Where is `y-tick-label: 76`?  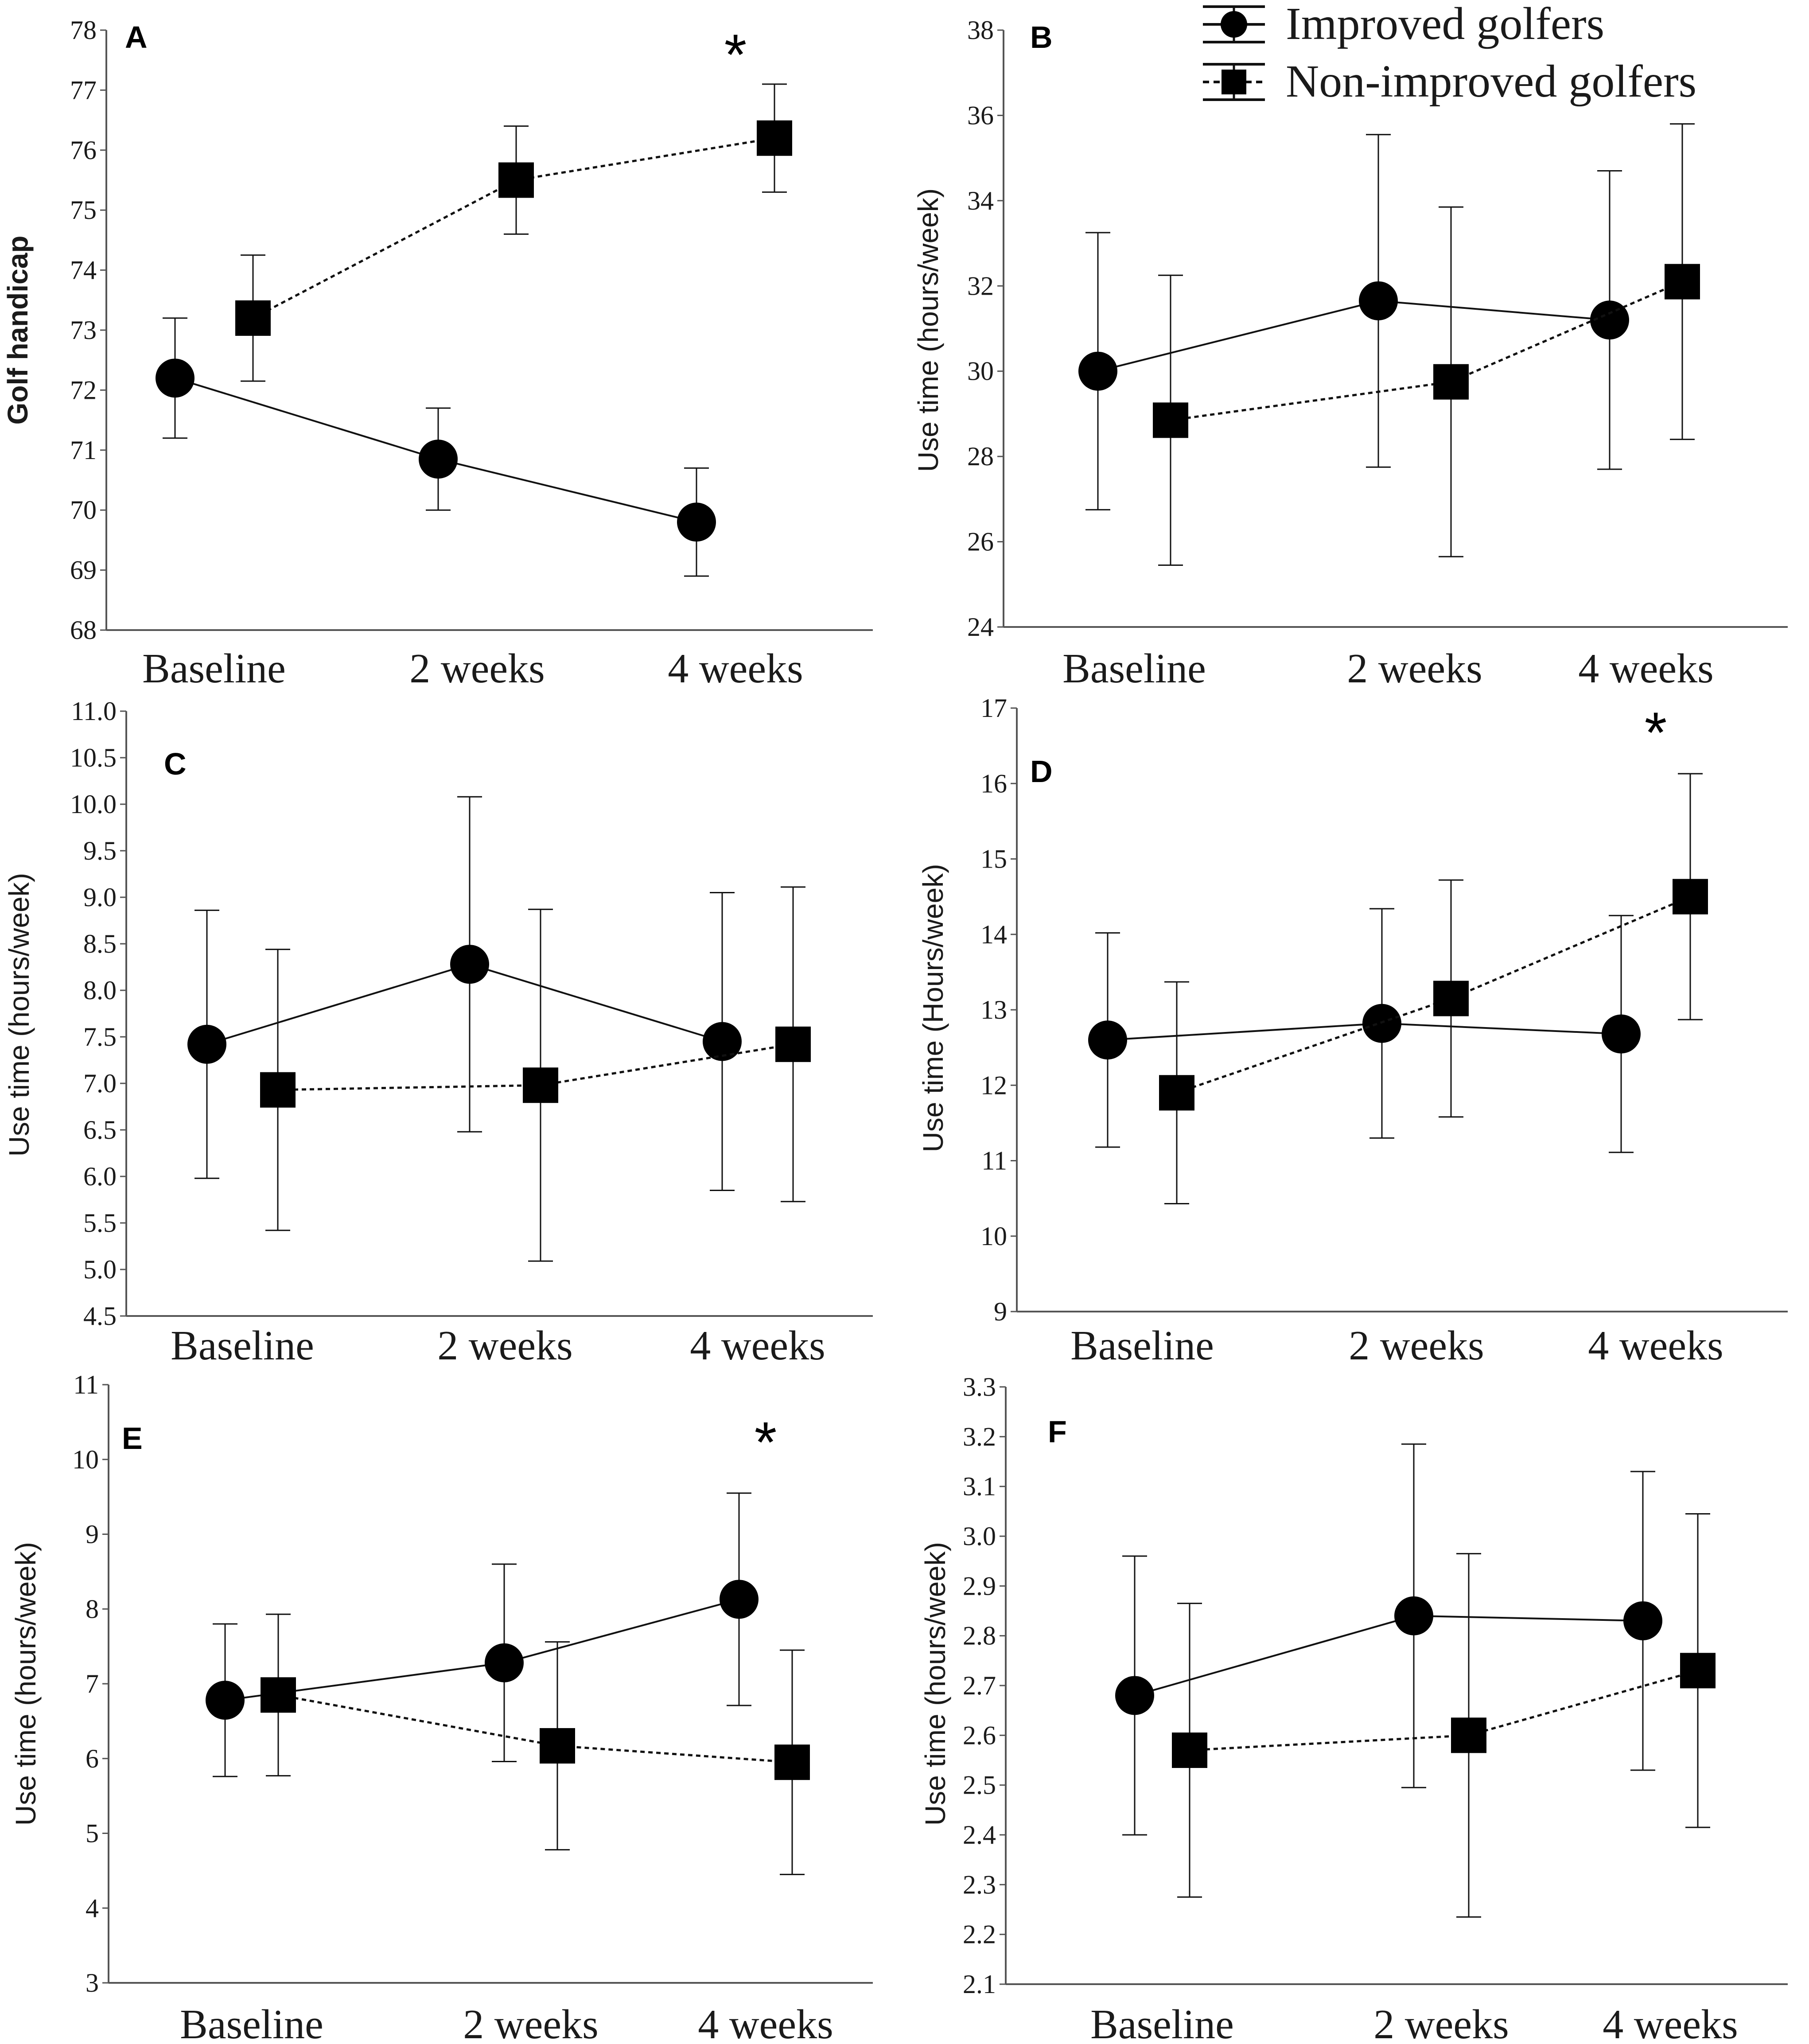
y-tick-label: 76 is located at coordinates (83, 150).